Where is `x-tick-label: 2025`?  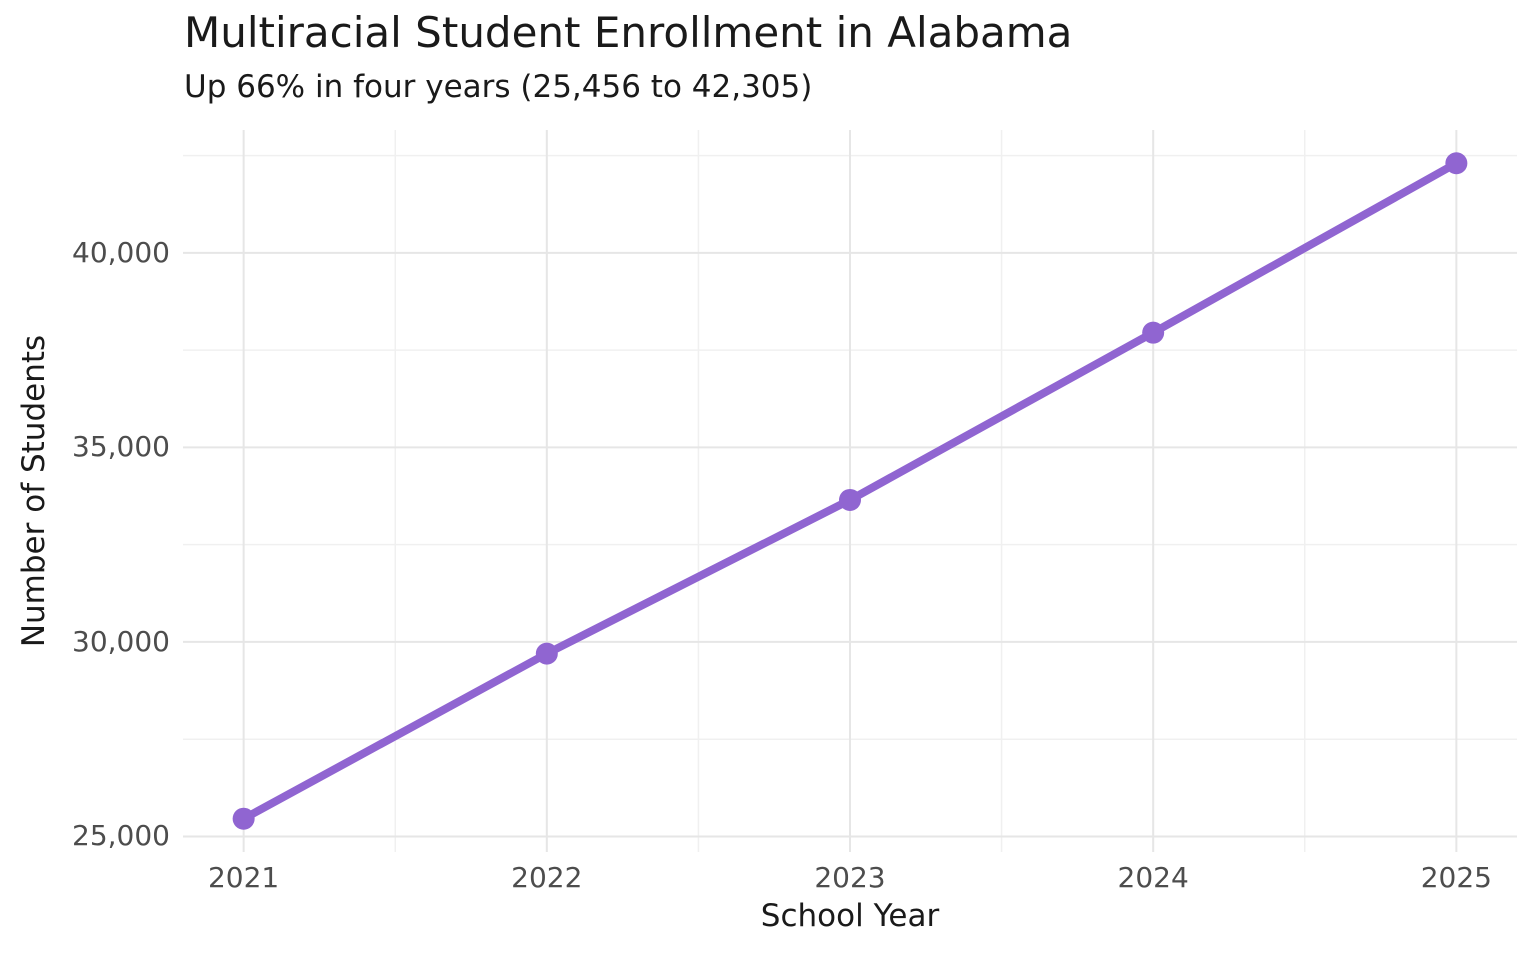 x-tick-label: 2025 is located at coordinates (1456, 877).